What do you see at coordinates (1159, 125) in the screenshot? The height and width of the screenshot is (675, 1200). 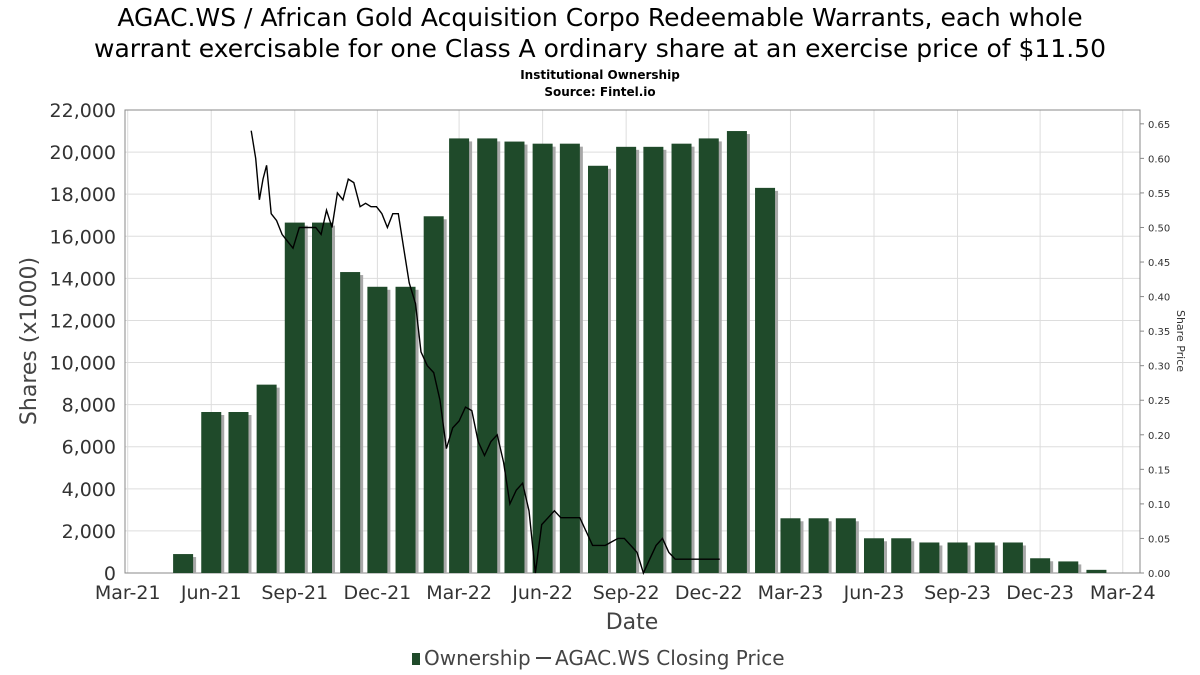 I see `y2-tick-label: 0.65` at bounding box center [1159, 125].